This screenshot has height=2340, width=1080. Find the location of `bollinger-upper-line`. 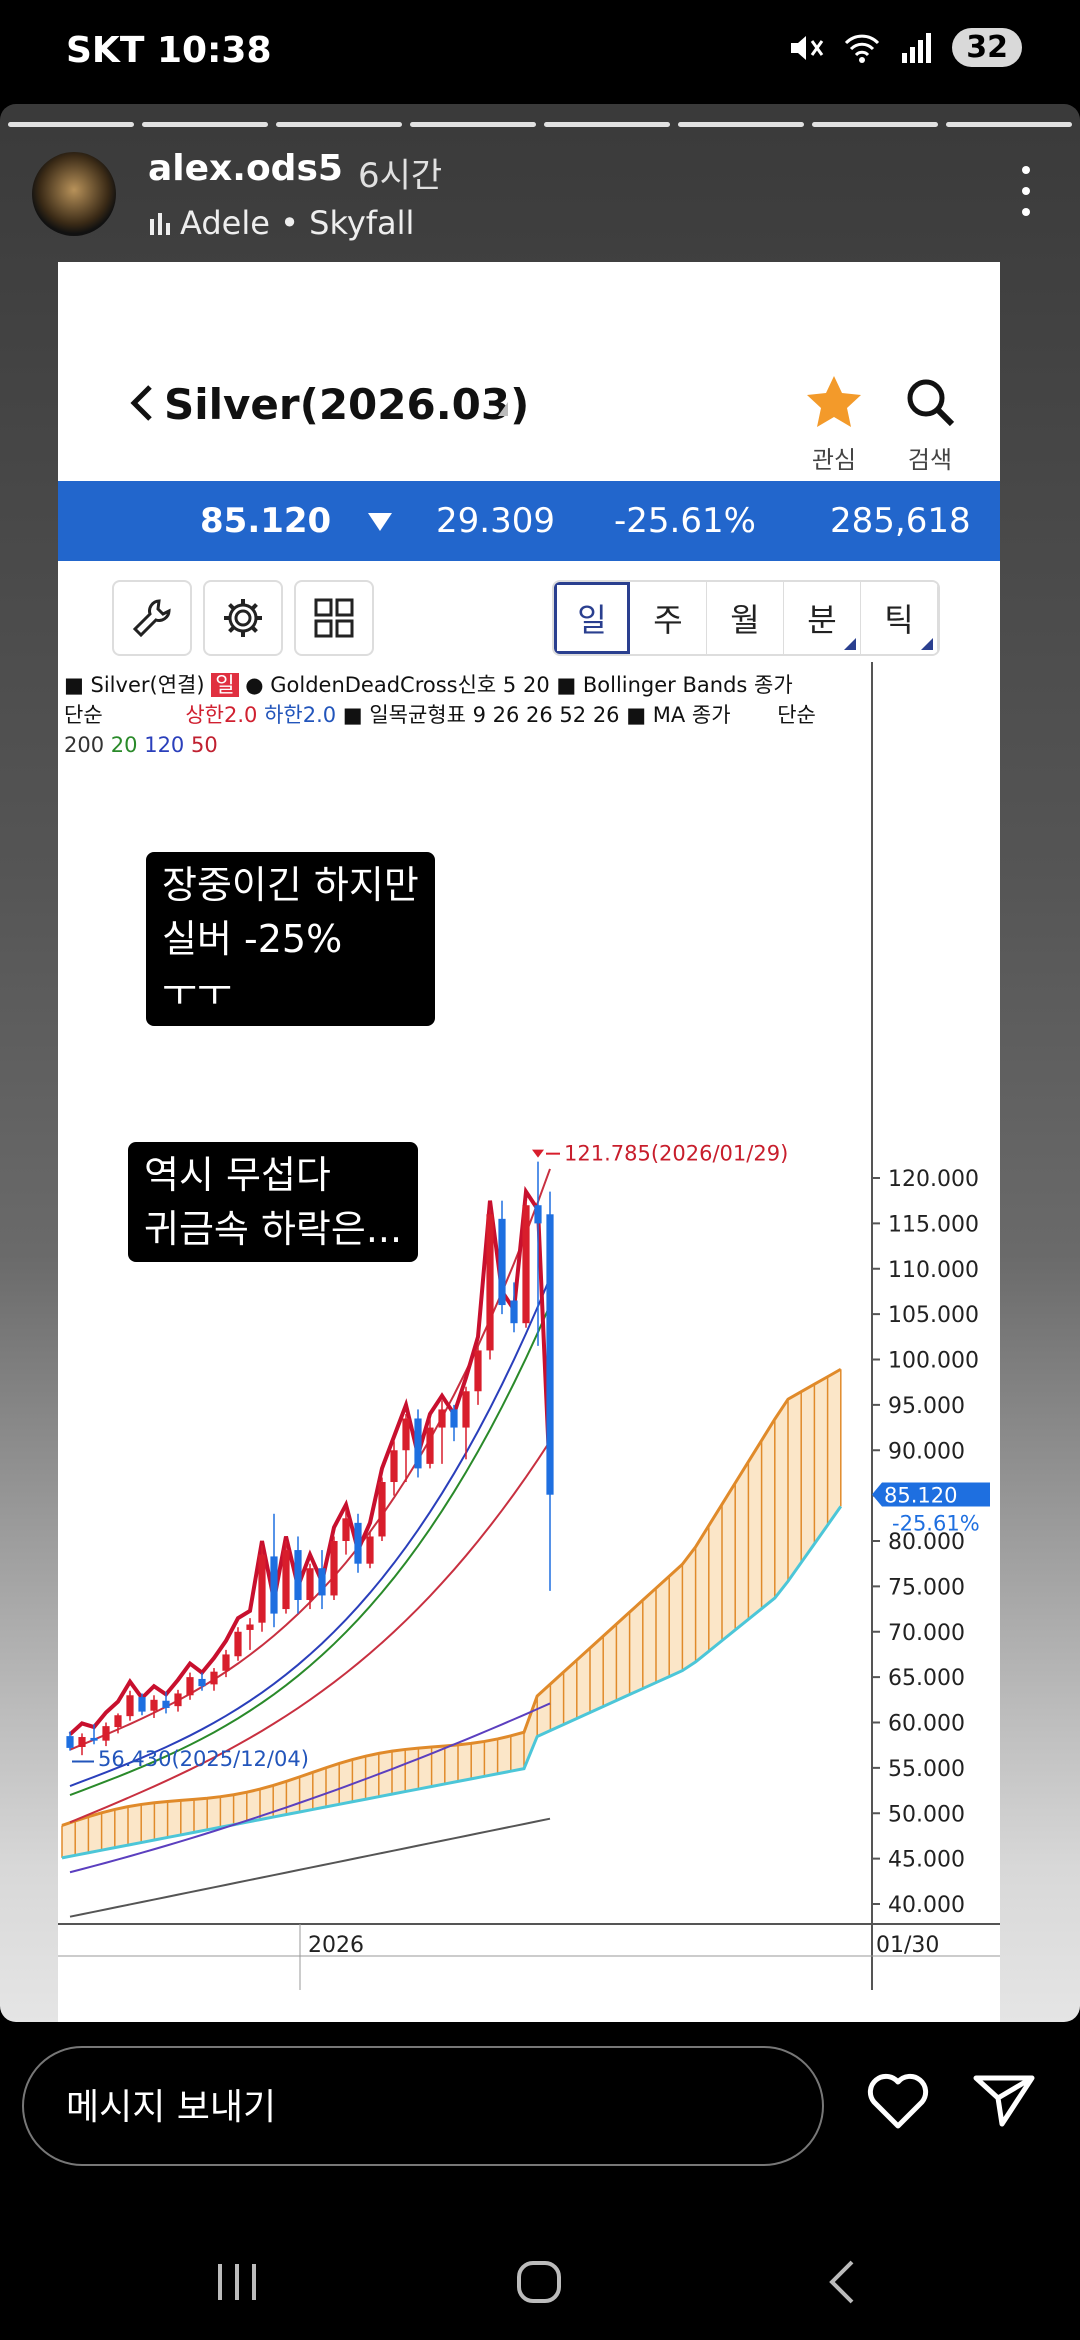

bollinger-upper-line is located at coordinates (310, 1460).